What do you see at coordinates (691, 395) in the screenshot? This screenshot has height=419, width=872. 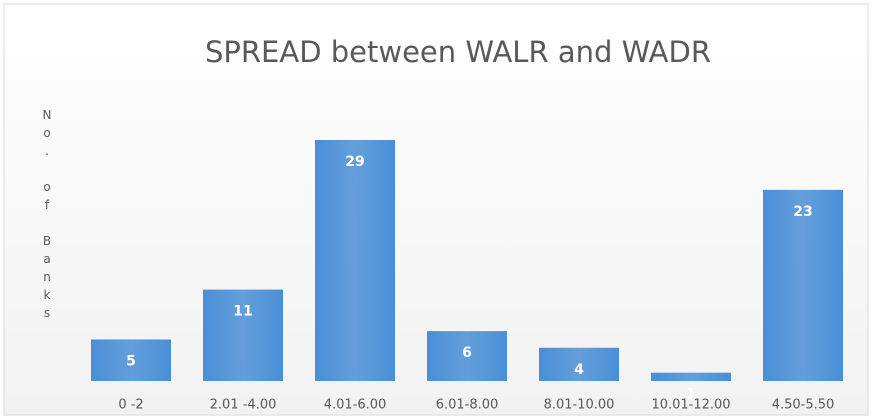 I see `value-label: 1` at bounding box center [691, 395].